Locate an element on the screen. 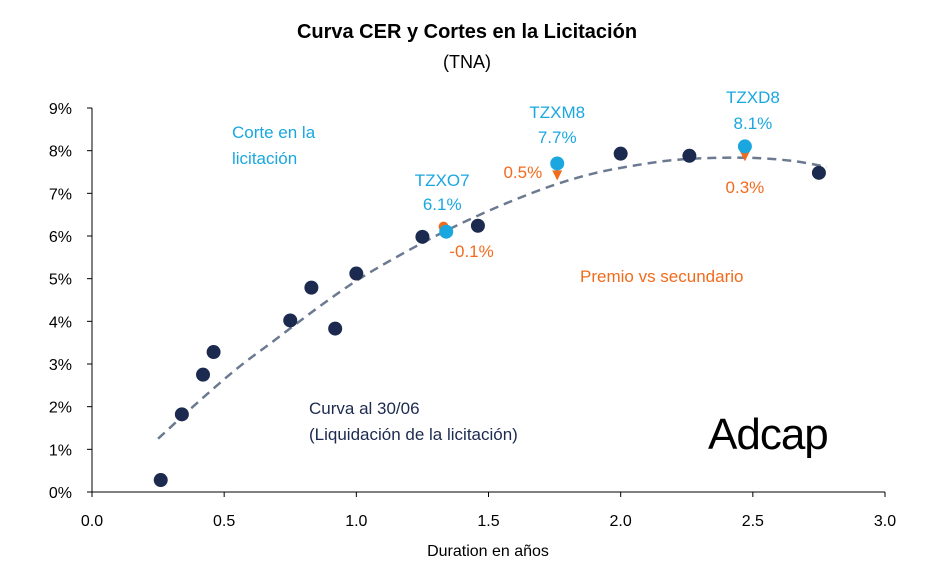 The width and height of the screenshot is (934, 564). y-tick-label: 5% is located at coordinates (60, 280).